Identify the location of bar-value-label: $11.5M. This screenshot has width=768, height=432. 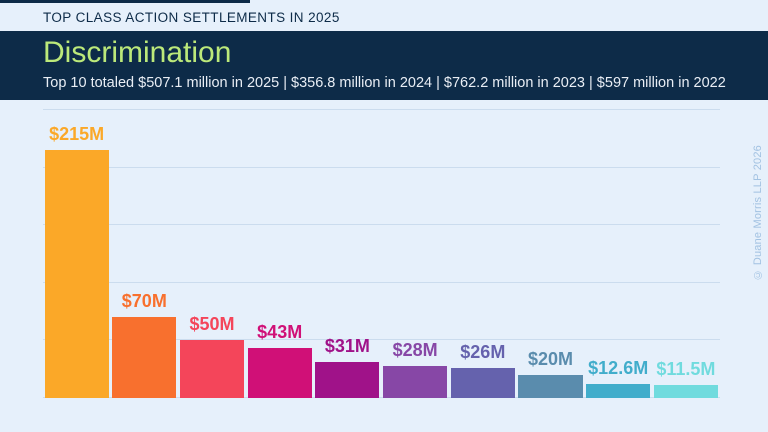
(686, 368).